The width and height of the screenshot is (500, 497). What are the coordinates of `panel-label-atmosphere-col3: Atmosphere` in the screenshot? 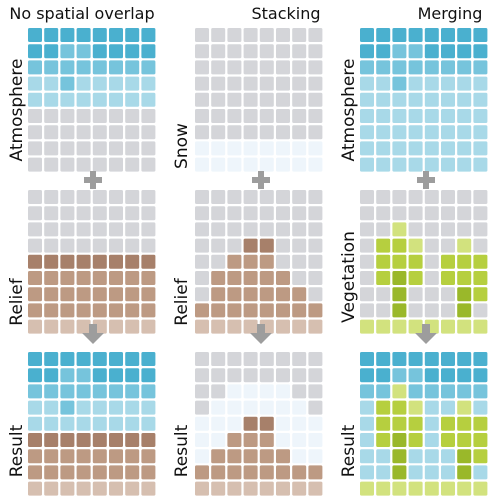 It's located at (349, 110).